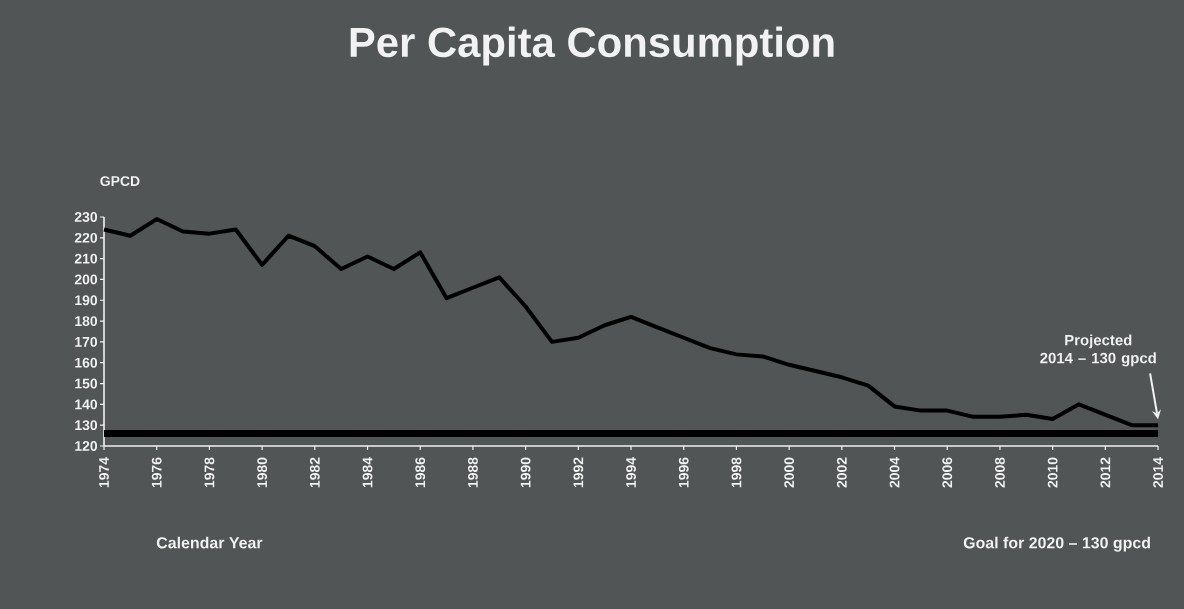 Image resolution: width=1184 pixels, height=609 pixels. What do you see at coordinates (1052, 472) in the screenshot?
I see `x-tick-label: 2010` at bounding box center [1052, 472].